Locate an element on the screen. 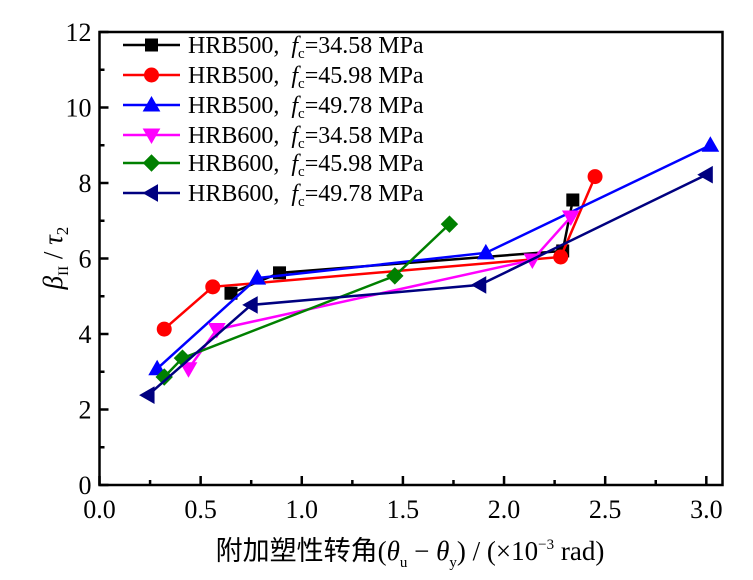  x-tick-label: 1.5 is located at coordinates (403, 509).